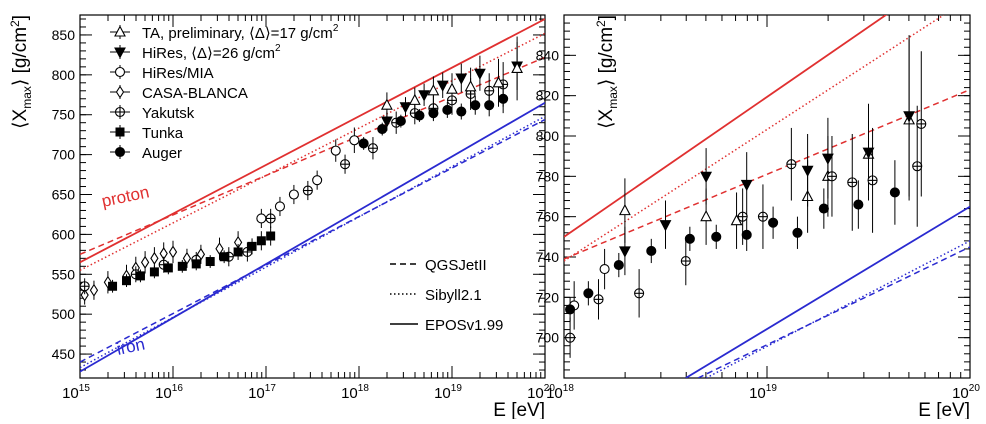 This screenshot has height=424, width=986. Describe the element at coordinates (169, 392) in the screenshot. I see `x-tick-label: 1016` at that location.